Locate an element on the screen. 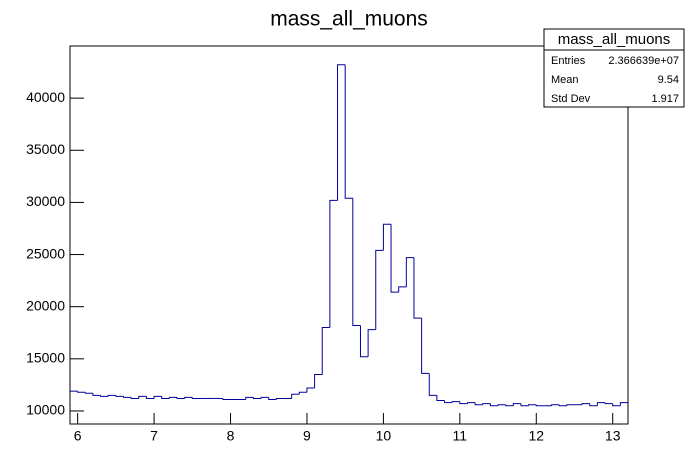 The image size is (698, 473). stats-value: 2.366639e+07 is located at coordinates (643, 61).